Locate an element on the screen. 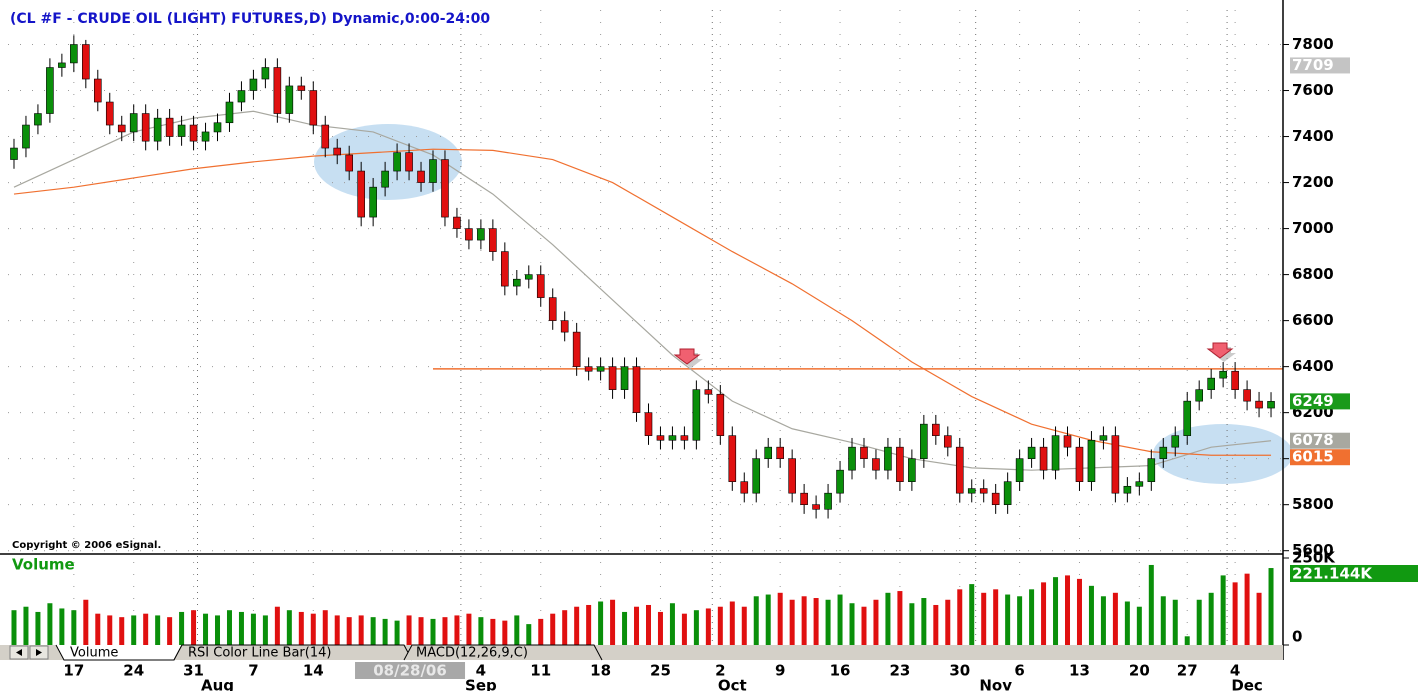 The width and height of the screenshot is (1419, 691). x-tick-label: 23 is located at coordinates (899, 671).